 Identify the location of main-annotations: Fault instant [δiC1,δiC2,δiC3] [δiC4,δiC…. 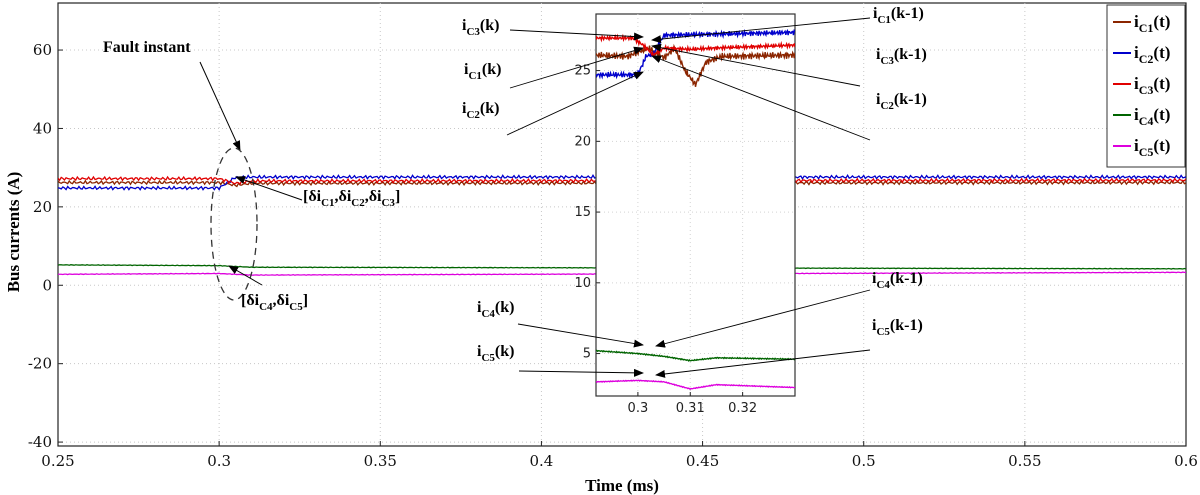
(251, 176).